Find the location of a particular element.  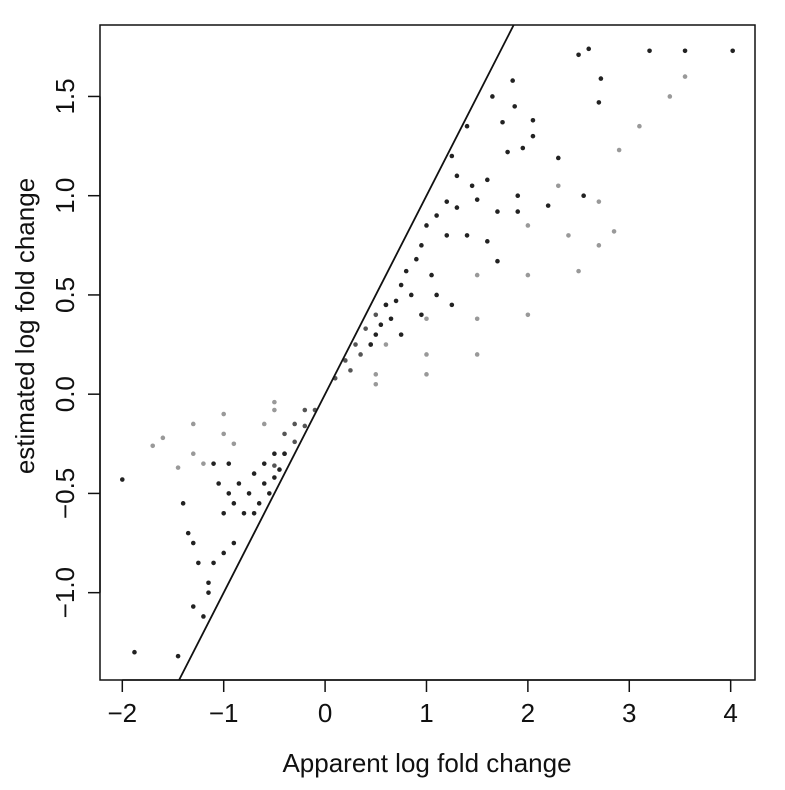

x-tick-label: 4 is located at coordinates (730, 713).